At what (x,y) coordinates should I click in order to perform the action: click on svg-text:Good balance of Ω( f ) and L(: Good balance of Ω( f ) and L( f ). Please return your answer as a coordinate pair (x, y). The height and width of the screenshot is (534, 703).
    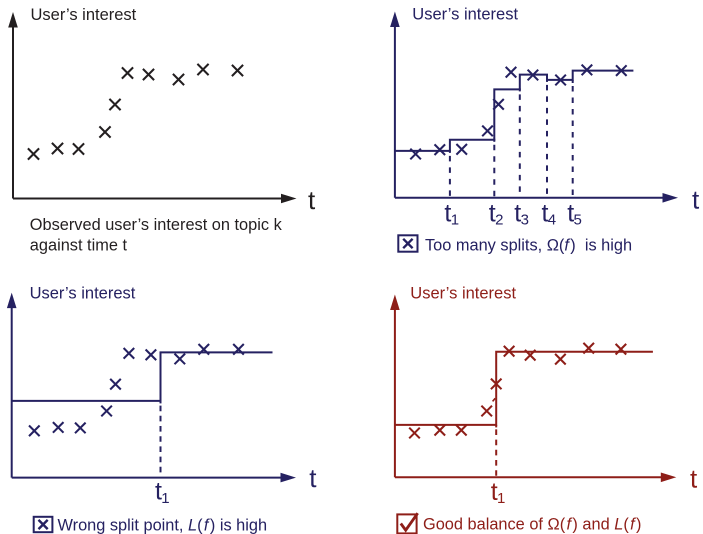
    Looking at the image, I should click on (532, 525).